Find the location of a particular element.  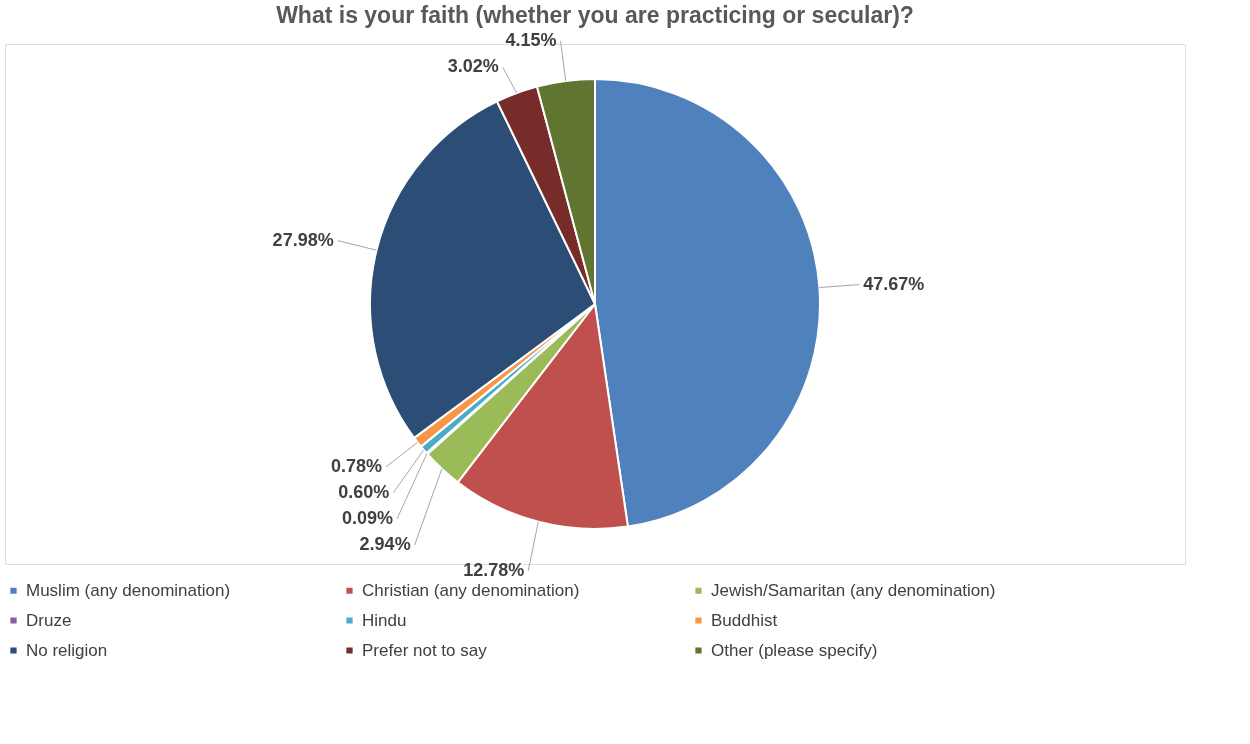

data-label: 0.09% is located at coordinates (367, 517).